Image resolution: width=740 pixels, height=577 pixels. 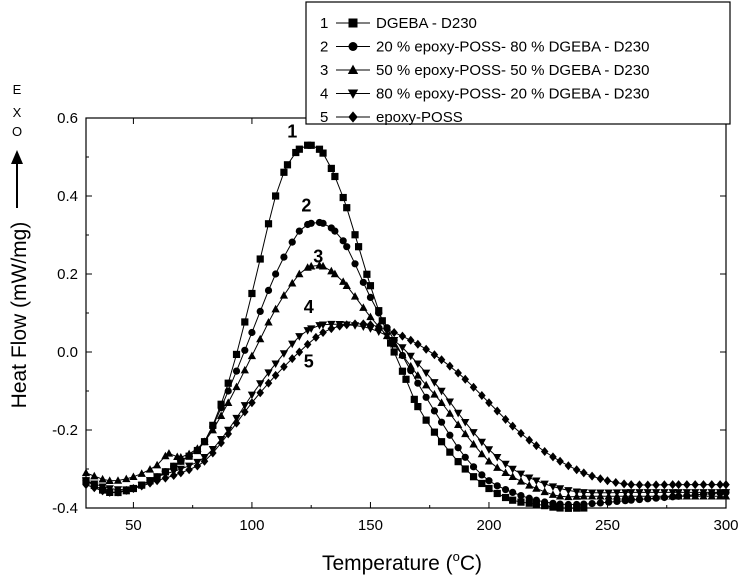 What do you see at coordinates (324, 117) in the screenshot?
I see `legend-item-number: 5` at bounding box center [324, 117].